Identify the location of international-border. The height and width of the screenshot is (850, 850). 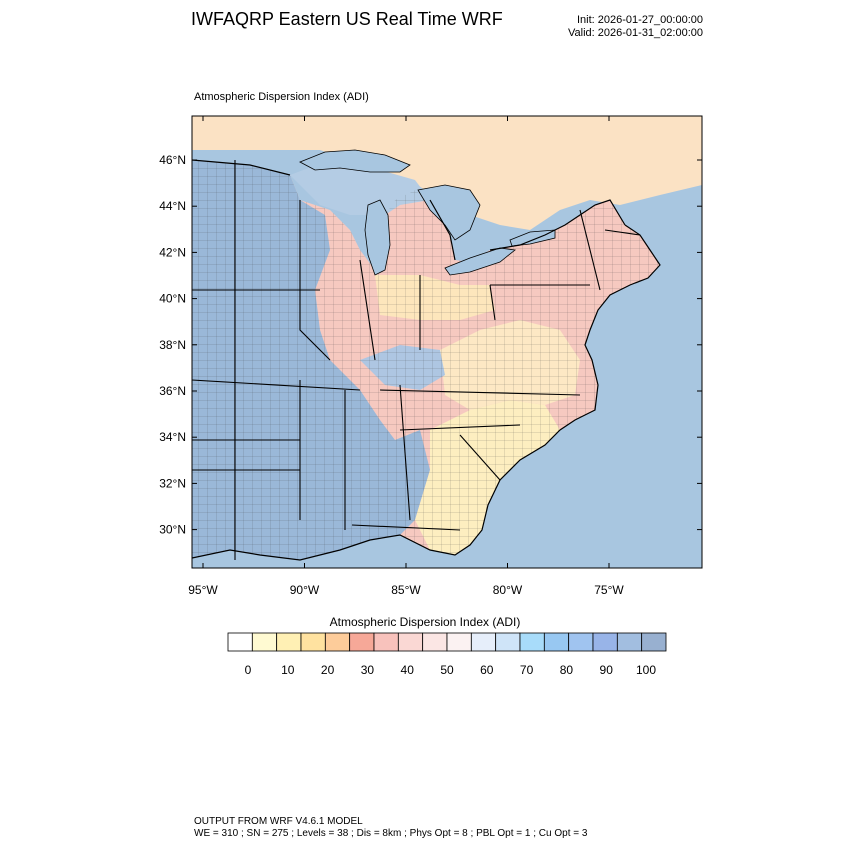
(409, 210).